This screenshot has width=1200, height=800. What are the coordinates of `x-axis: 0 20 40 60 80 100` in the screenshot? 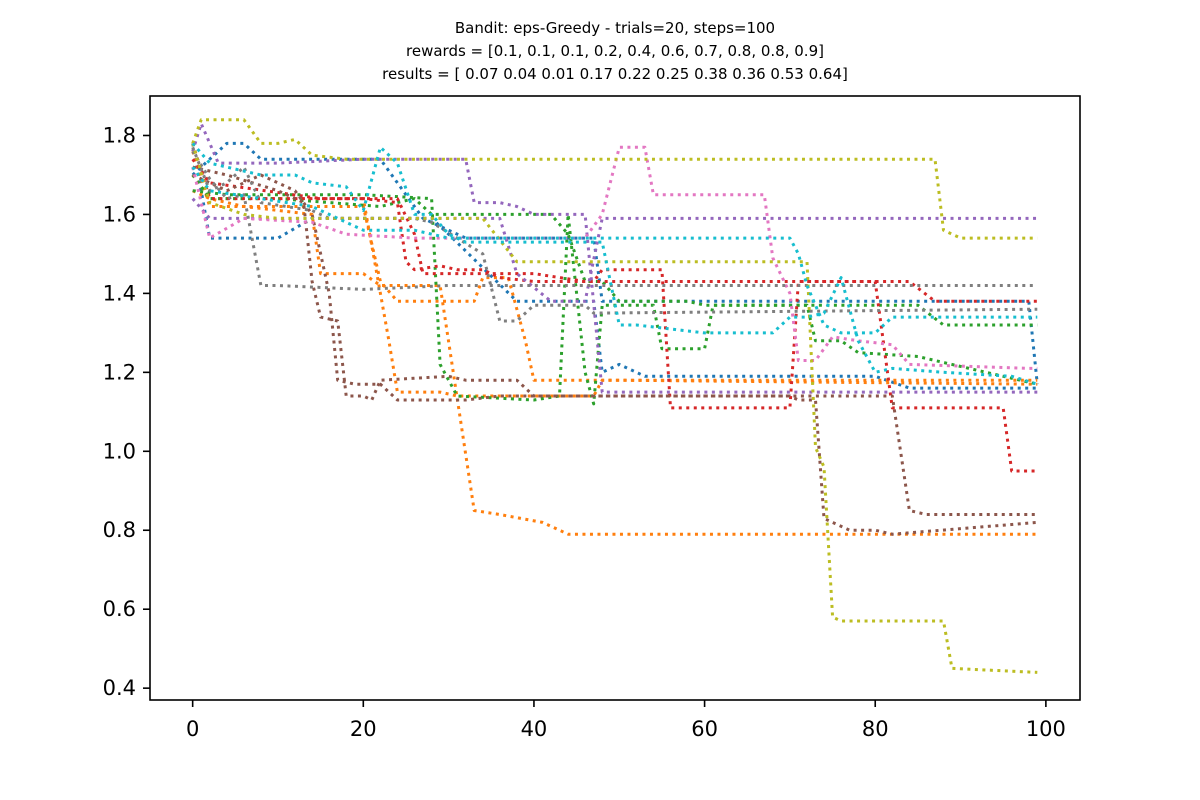 It's located at (626, 720).